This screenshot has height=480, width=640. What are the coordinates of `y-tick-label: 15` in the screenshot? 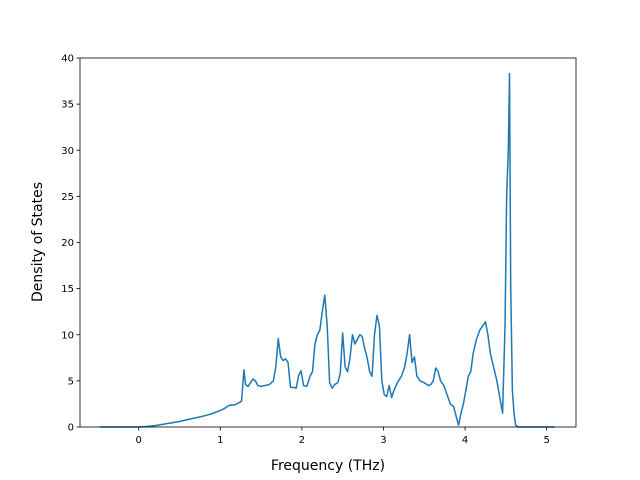 It's located at (67, 289).